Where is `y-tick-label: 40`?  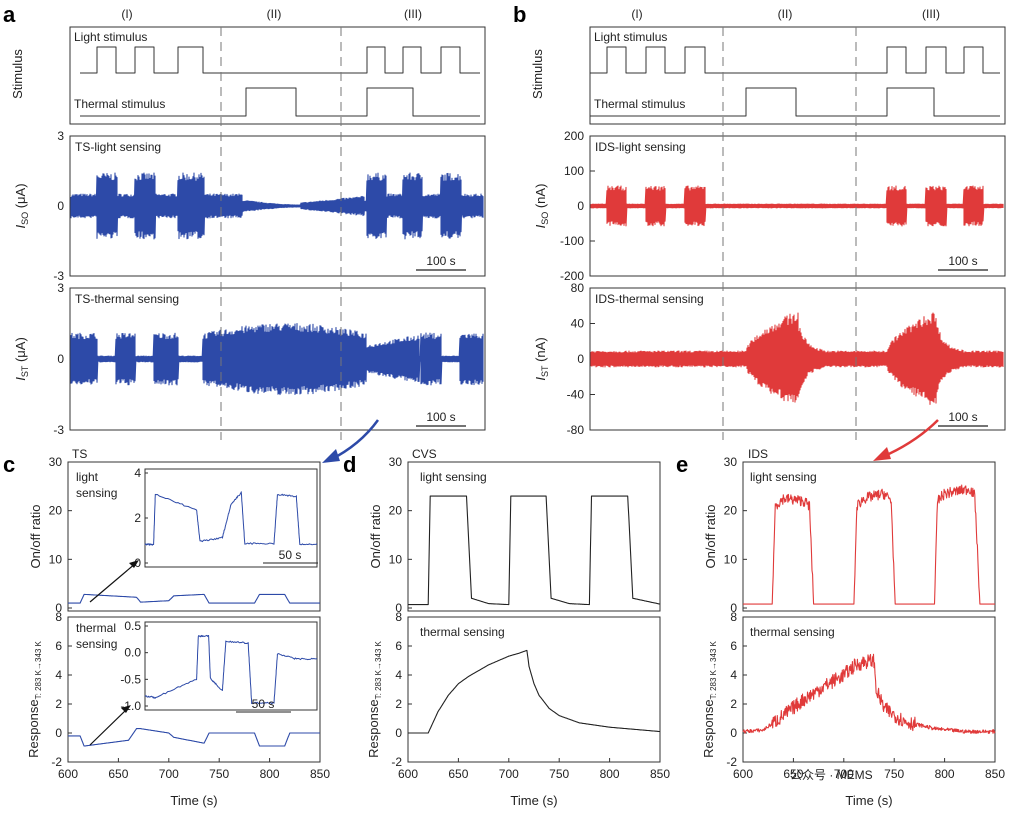 y-tick-label: 40 is located at coordinates (578, 324).